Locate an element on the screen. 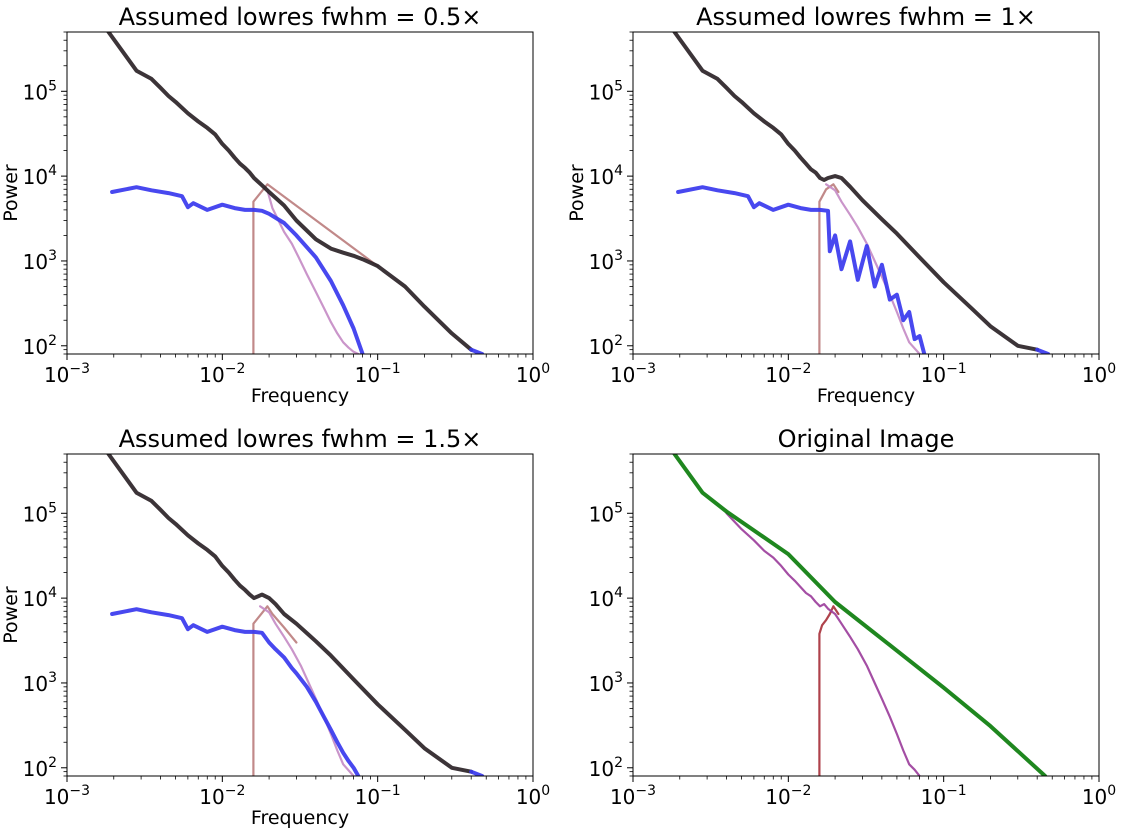 The image size is (1123, 835). subplot-title: Assumed lowres fwhm = 1.5× is located at coordinates (300, 439).